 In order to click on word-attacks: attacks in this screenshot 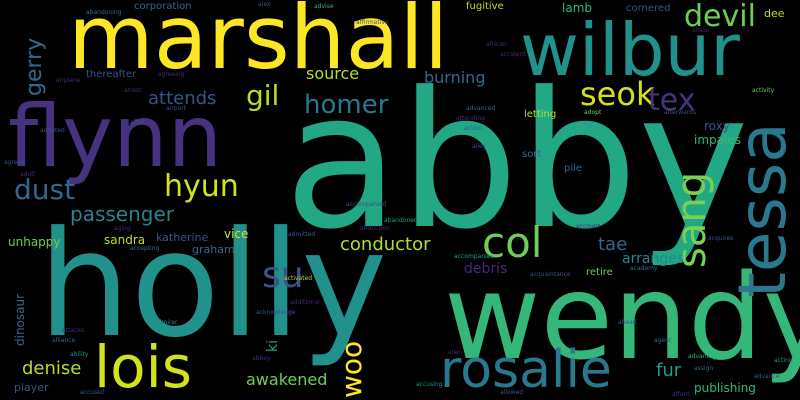, I will do `click(73, 330)`.